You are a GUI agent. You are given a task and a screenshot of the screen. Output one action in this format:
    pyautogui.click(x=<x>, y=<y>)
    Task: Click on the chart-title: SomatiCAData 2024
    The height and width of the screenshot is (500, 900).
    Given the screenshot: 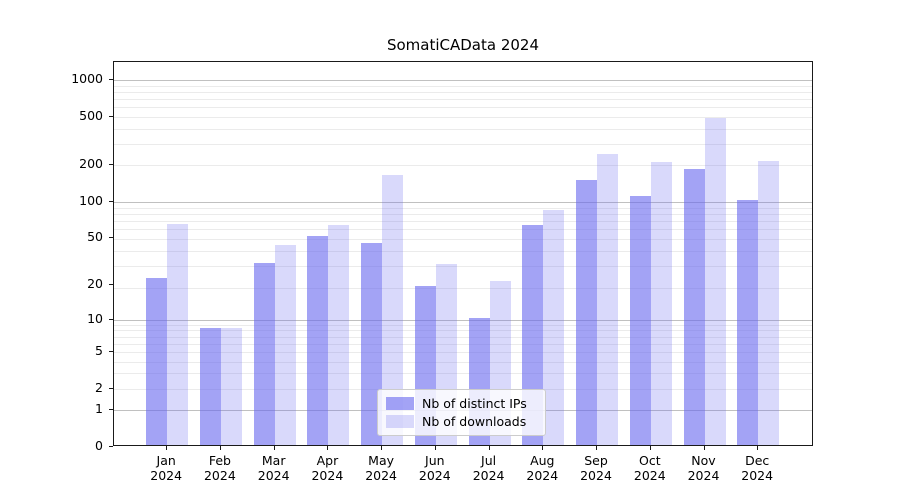 What is the action you would take?
    pyautogui.click(x=463, y=45)
    